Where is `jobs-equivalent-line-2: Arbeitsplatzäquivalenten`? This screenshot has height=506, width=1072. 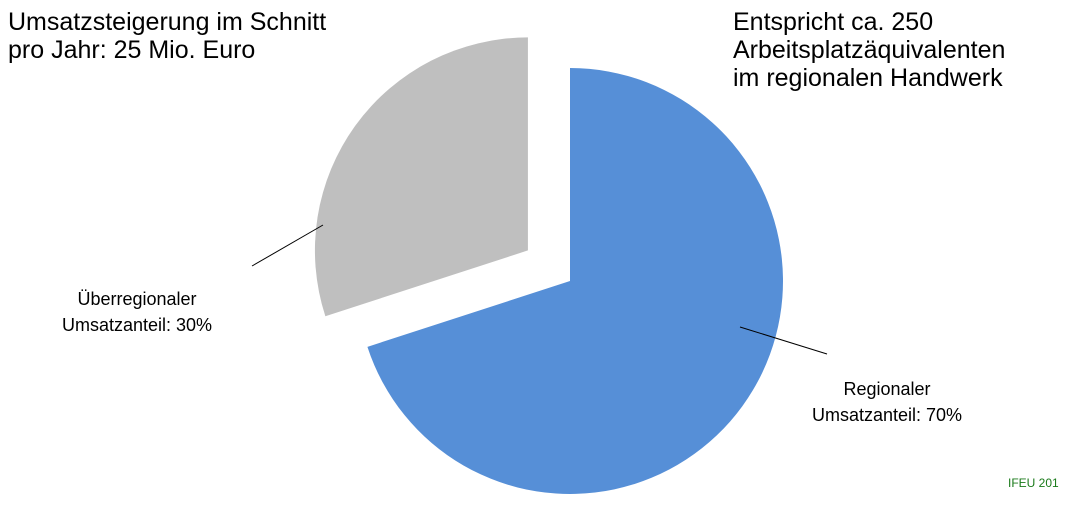 jobs-equivalent-line-2: Arbeitsplatzäquivalenten is located at coordinates (869, 50).